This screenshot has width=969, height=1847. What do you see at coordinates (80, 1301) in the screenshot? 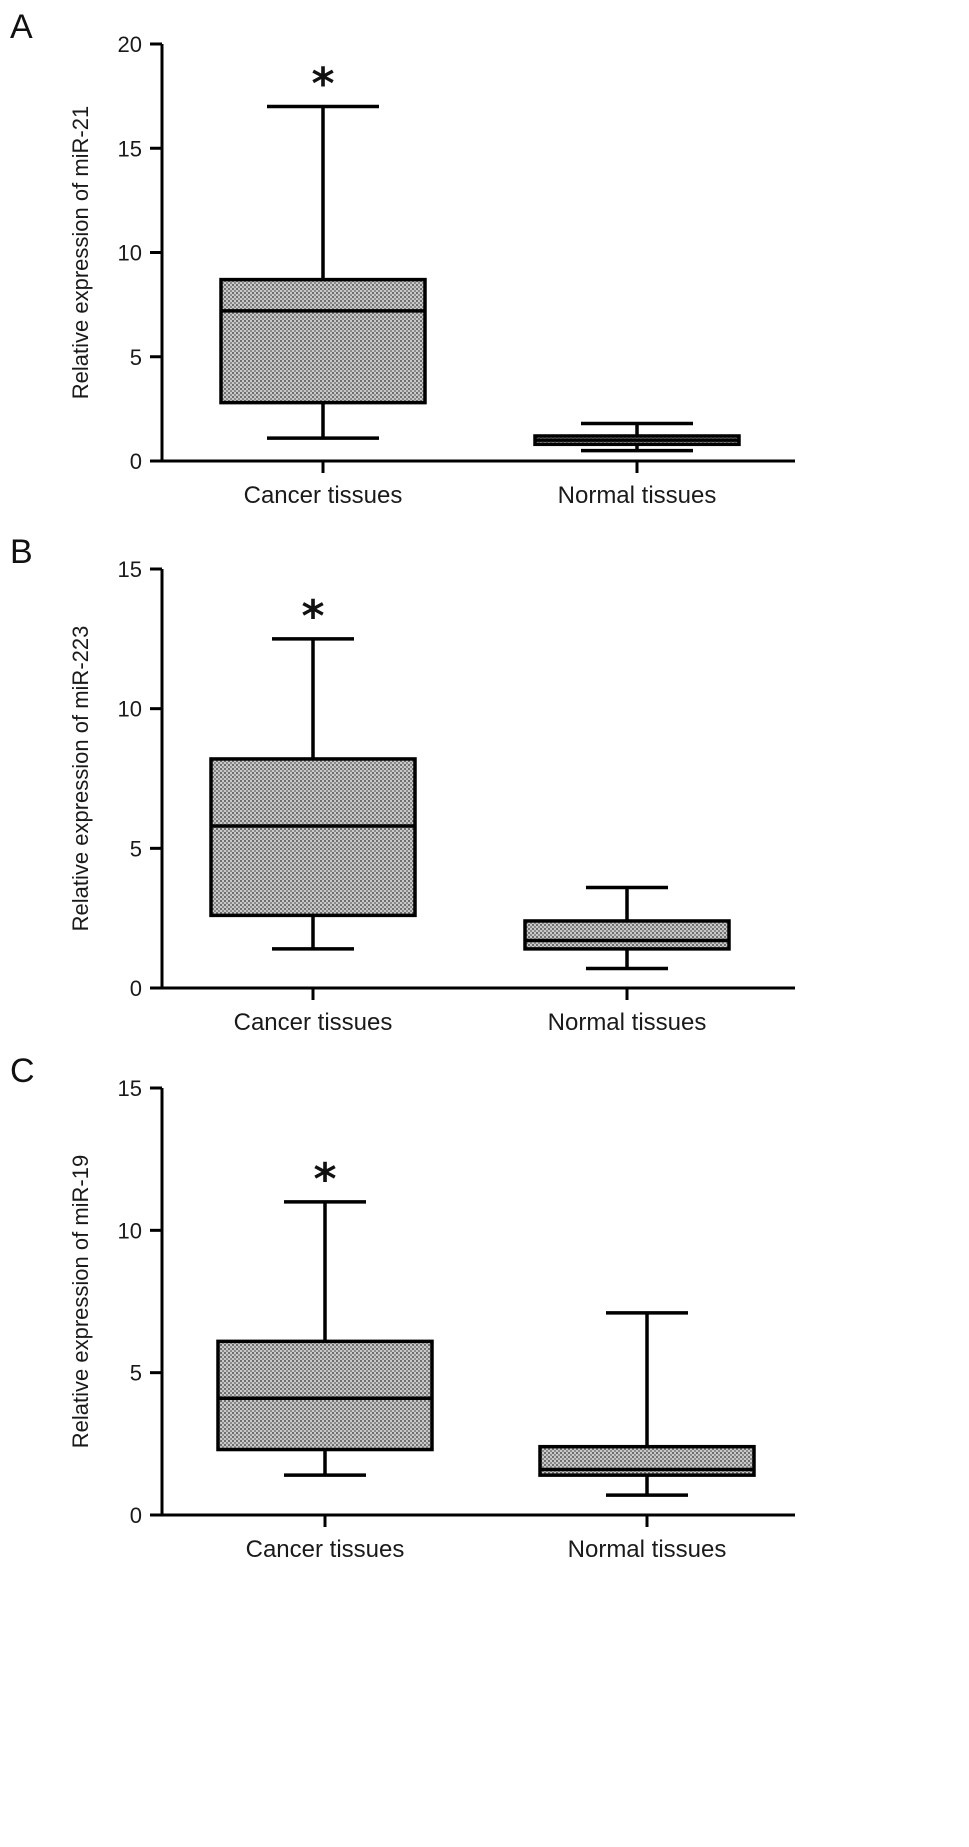
I see `y-axis-label: Relative expression of miR-19` at bounding box center [80, 1301].